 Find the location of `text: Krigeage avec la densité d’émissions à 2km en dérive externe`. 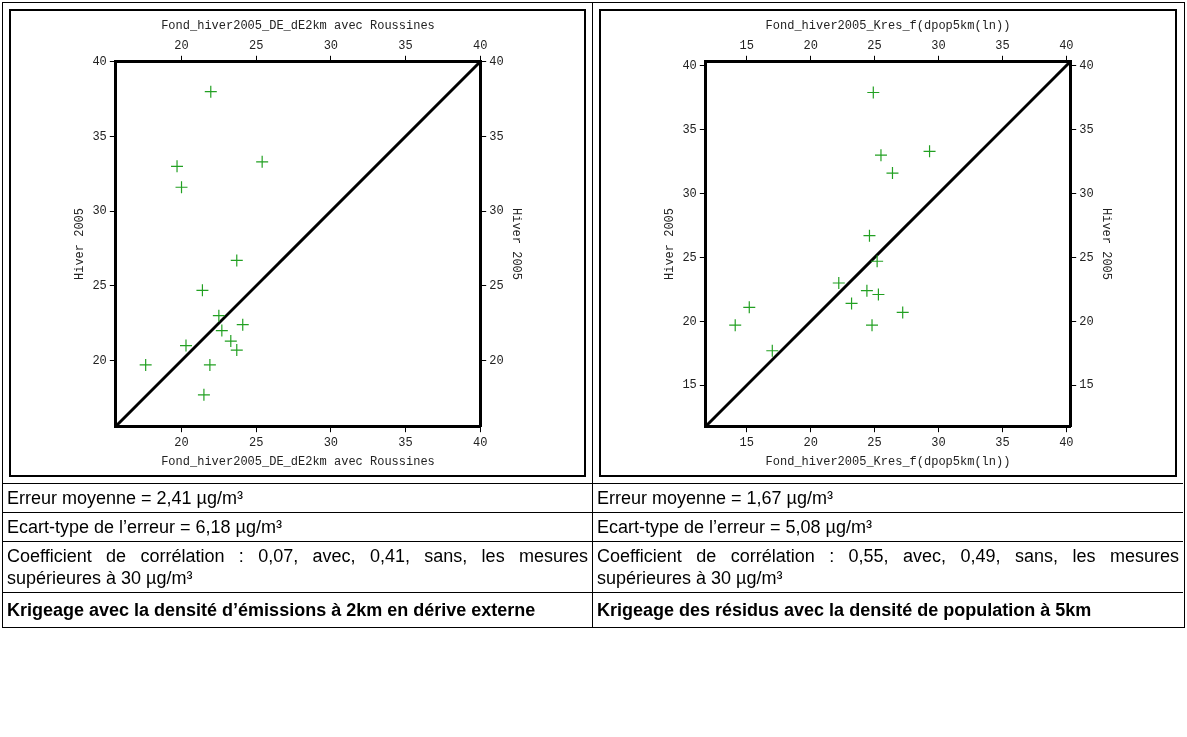

text: Krigeage avec la densité d’émissions à 2km en dérive externe is located at coordinates (271, 610).